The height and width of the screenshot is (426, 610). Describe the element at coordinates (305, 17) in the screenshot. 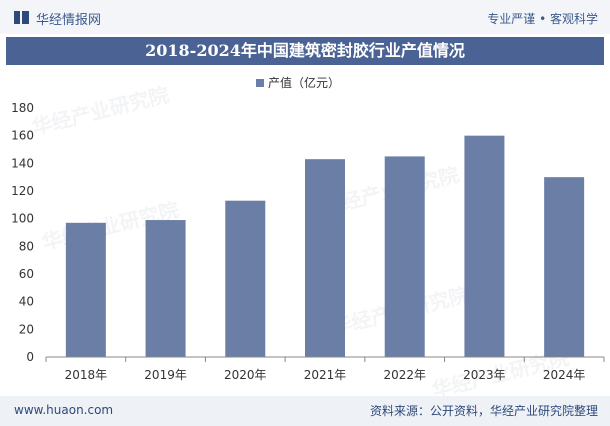

I see `header-bar: 华经情报网 专业严谨 • 客观科学` at that location.